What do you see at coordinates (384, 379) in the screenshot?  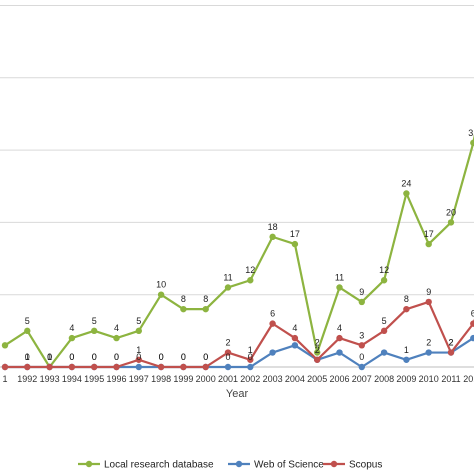 I see `x-tick-label: 2008` at bounding box center [384, 379].